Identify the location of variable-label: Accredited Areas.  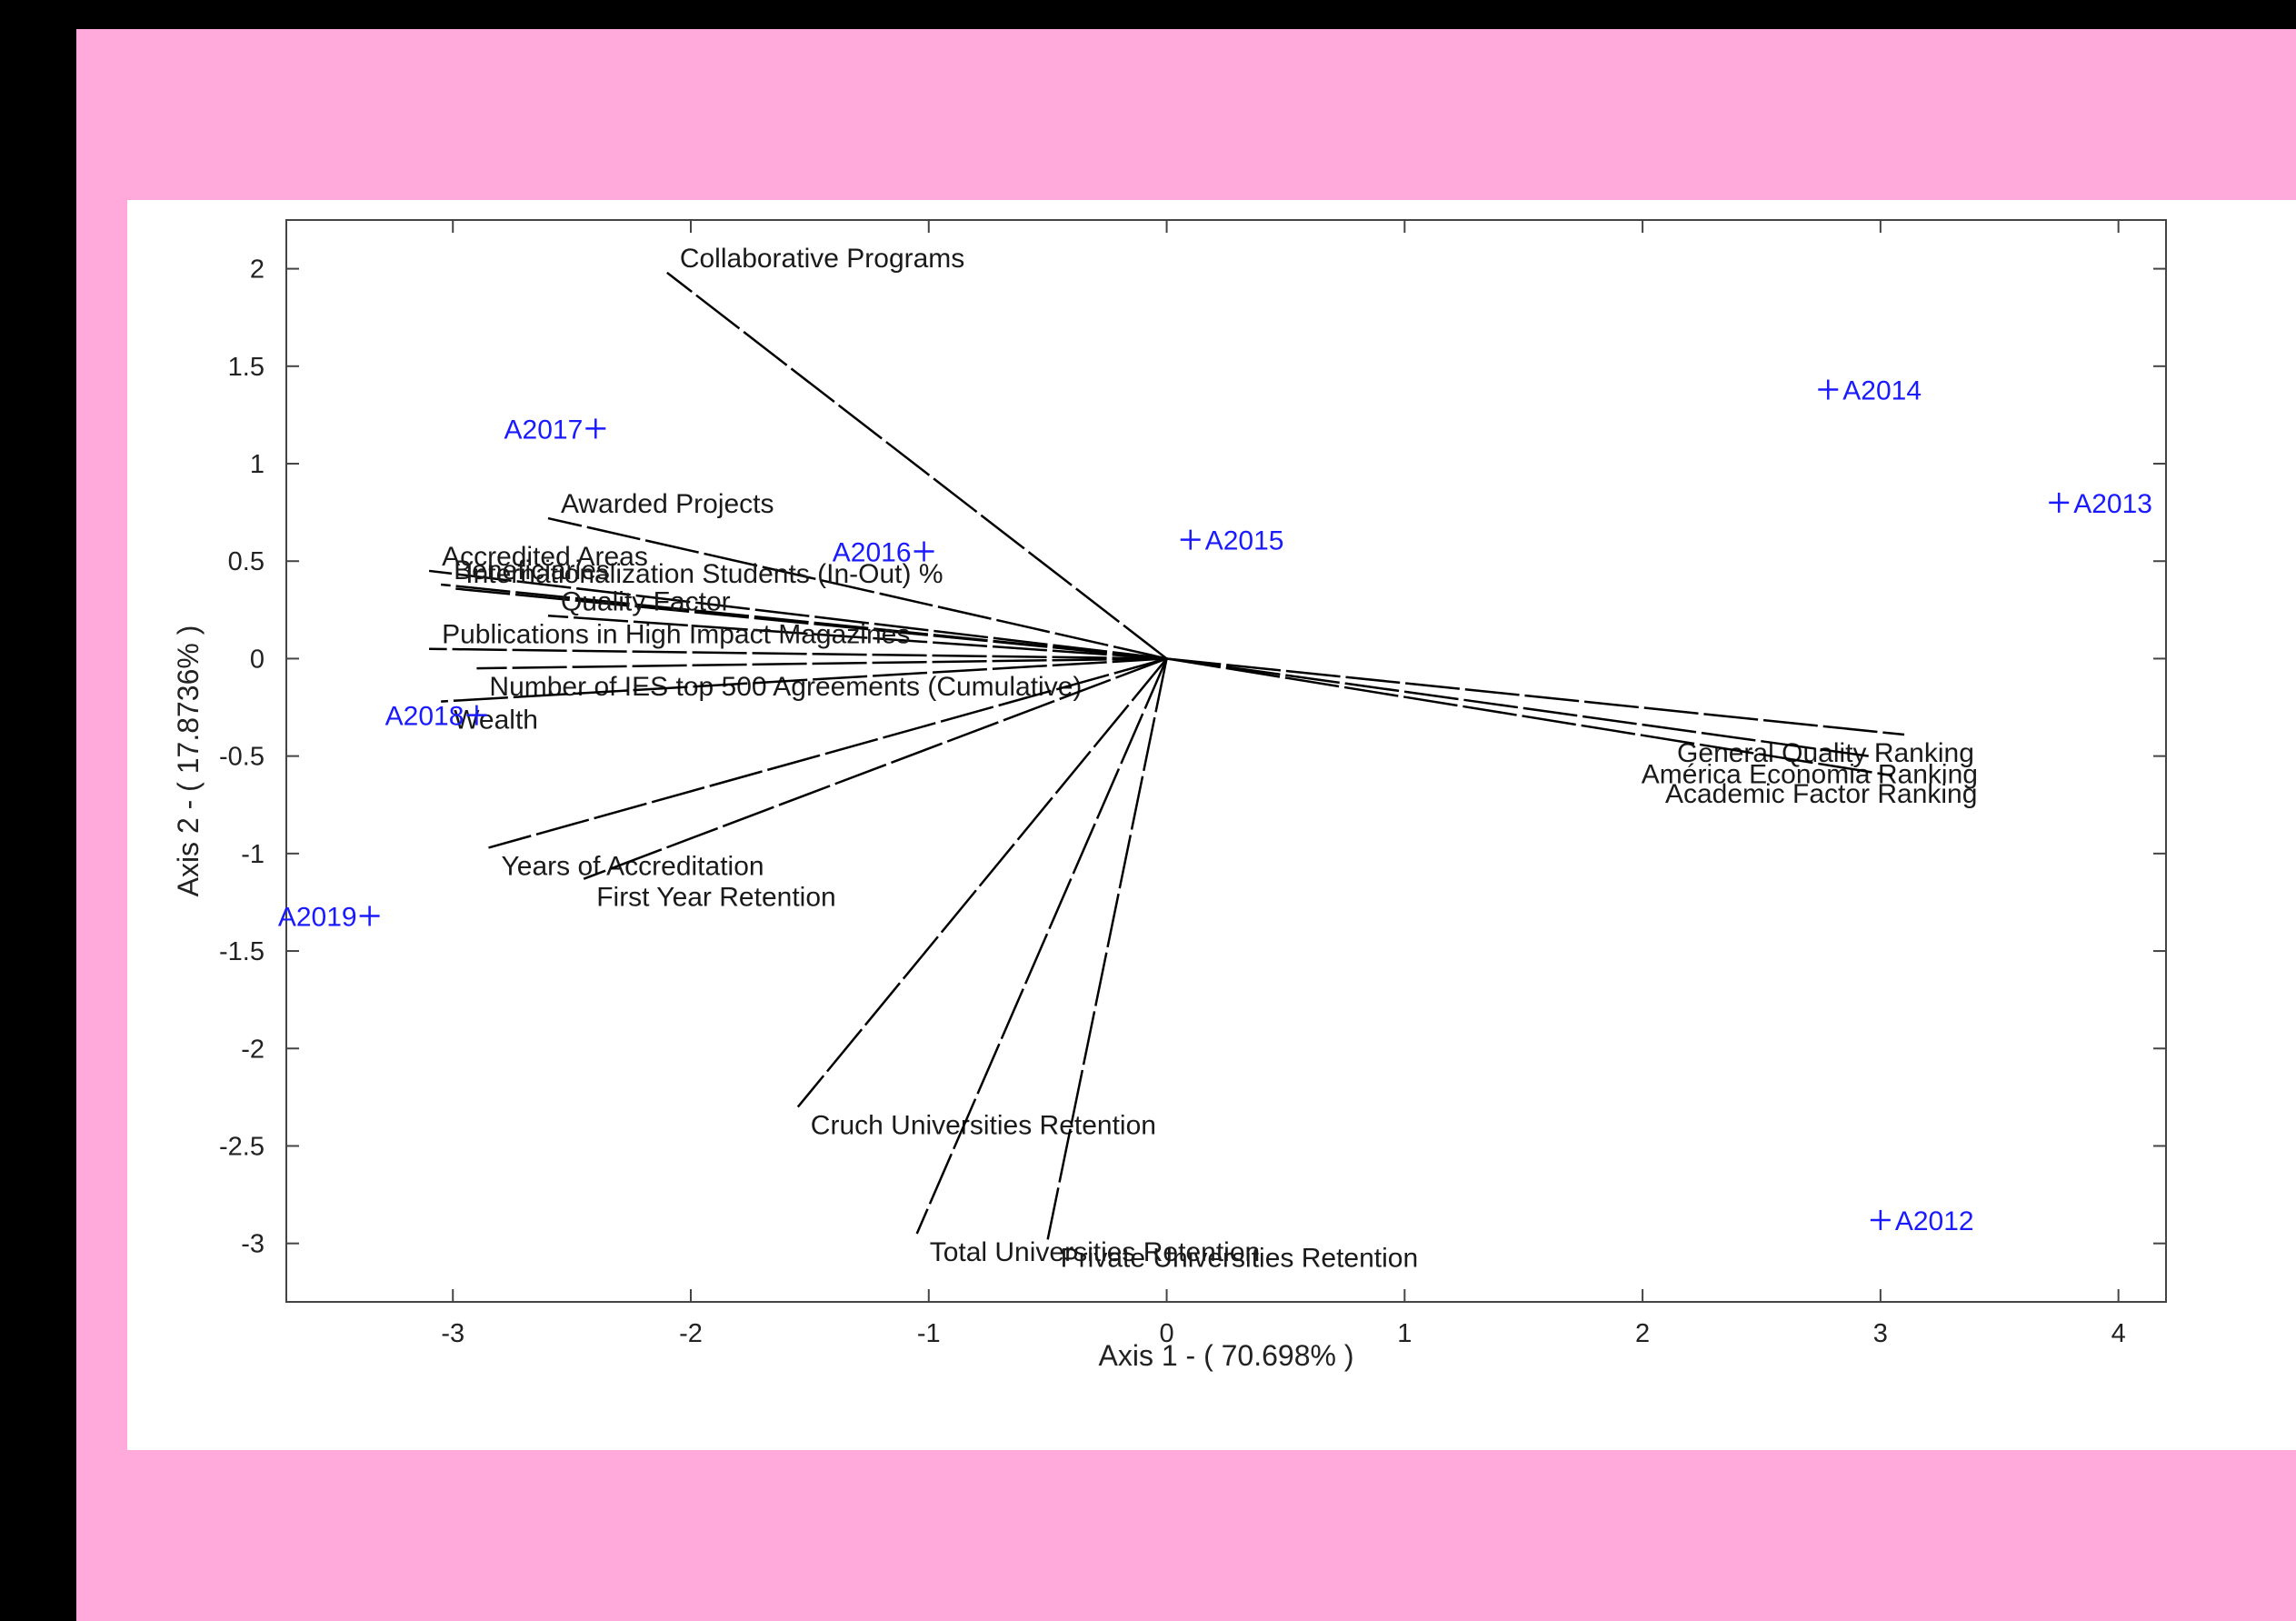
(545, 557).